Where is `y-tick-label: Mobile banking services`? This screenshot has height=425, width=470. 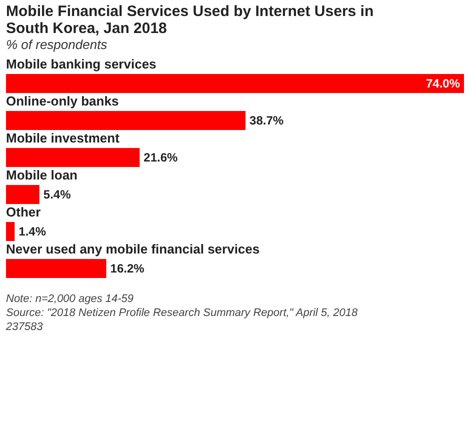 y-tick-label: Mobile banking services is located at coordinates (81, 64).